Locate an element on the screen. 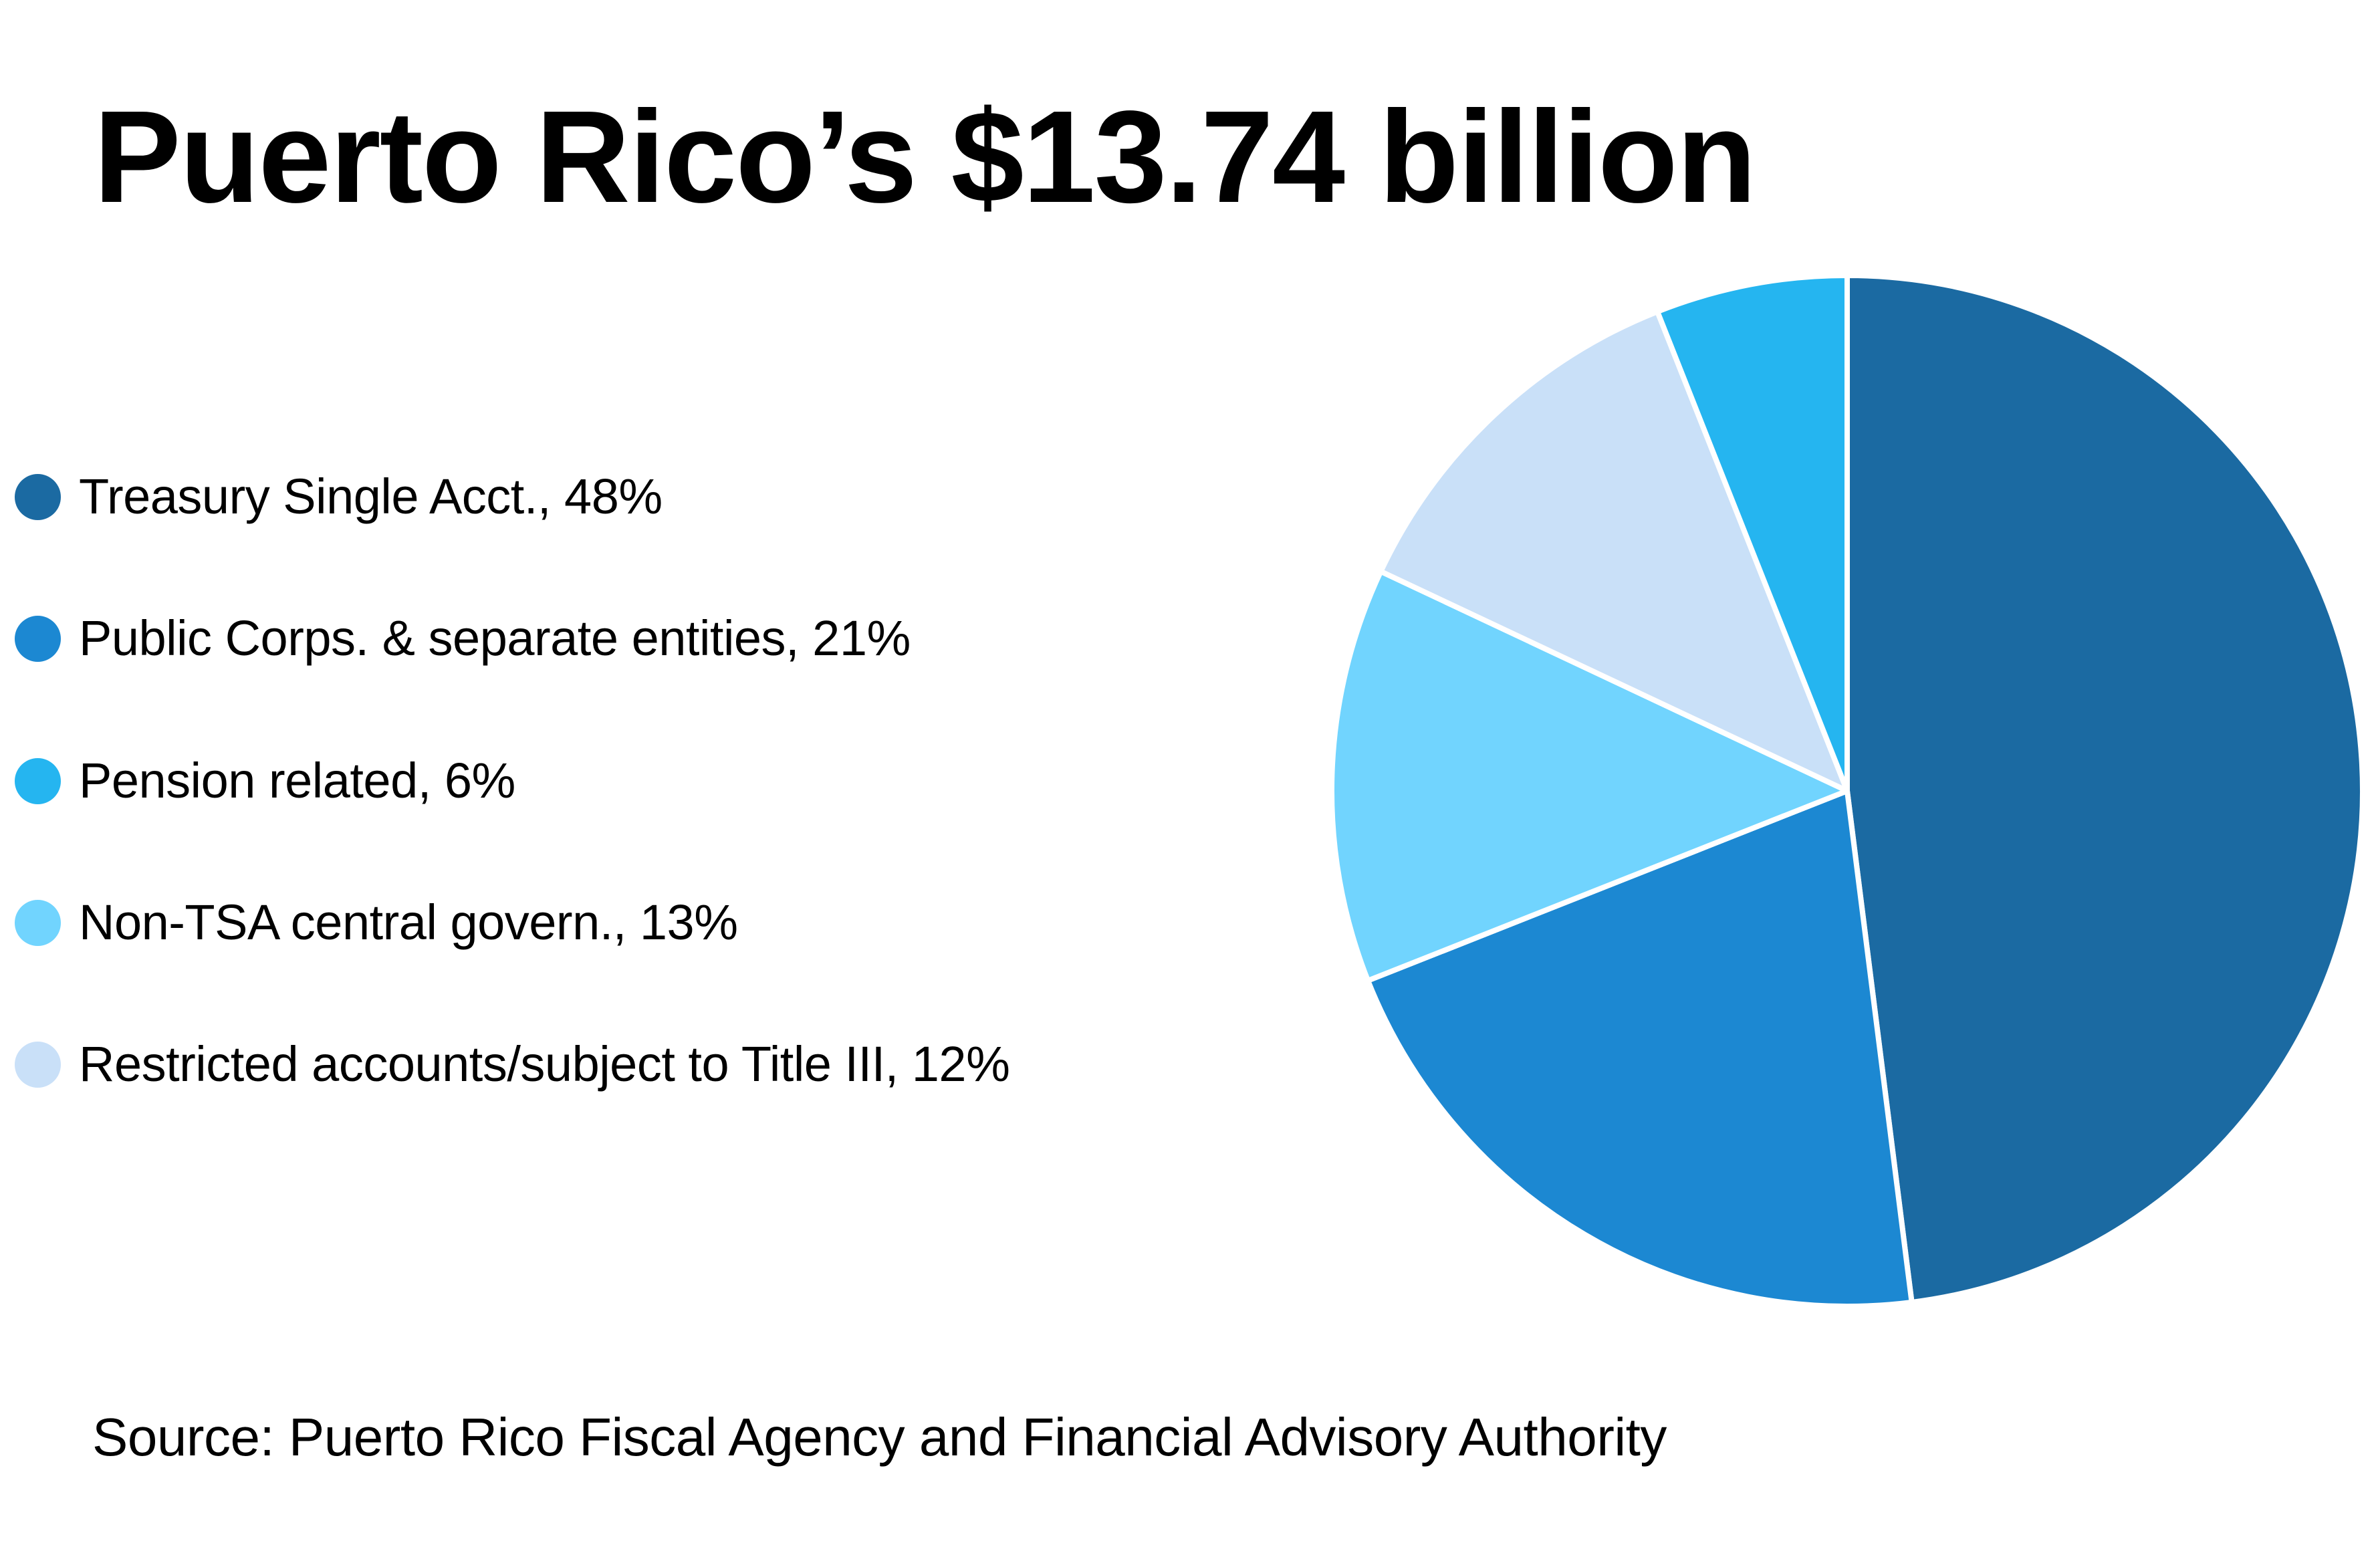 This screenshot has height=1551, width=2380. pie-slice-pension-related is located at coordinates (1752, 533).